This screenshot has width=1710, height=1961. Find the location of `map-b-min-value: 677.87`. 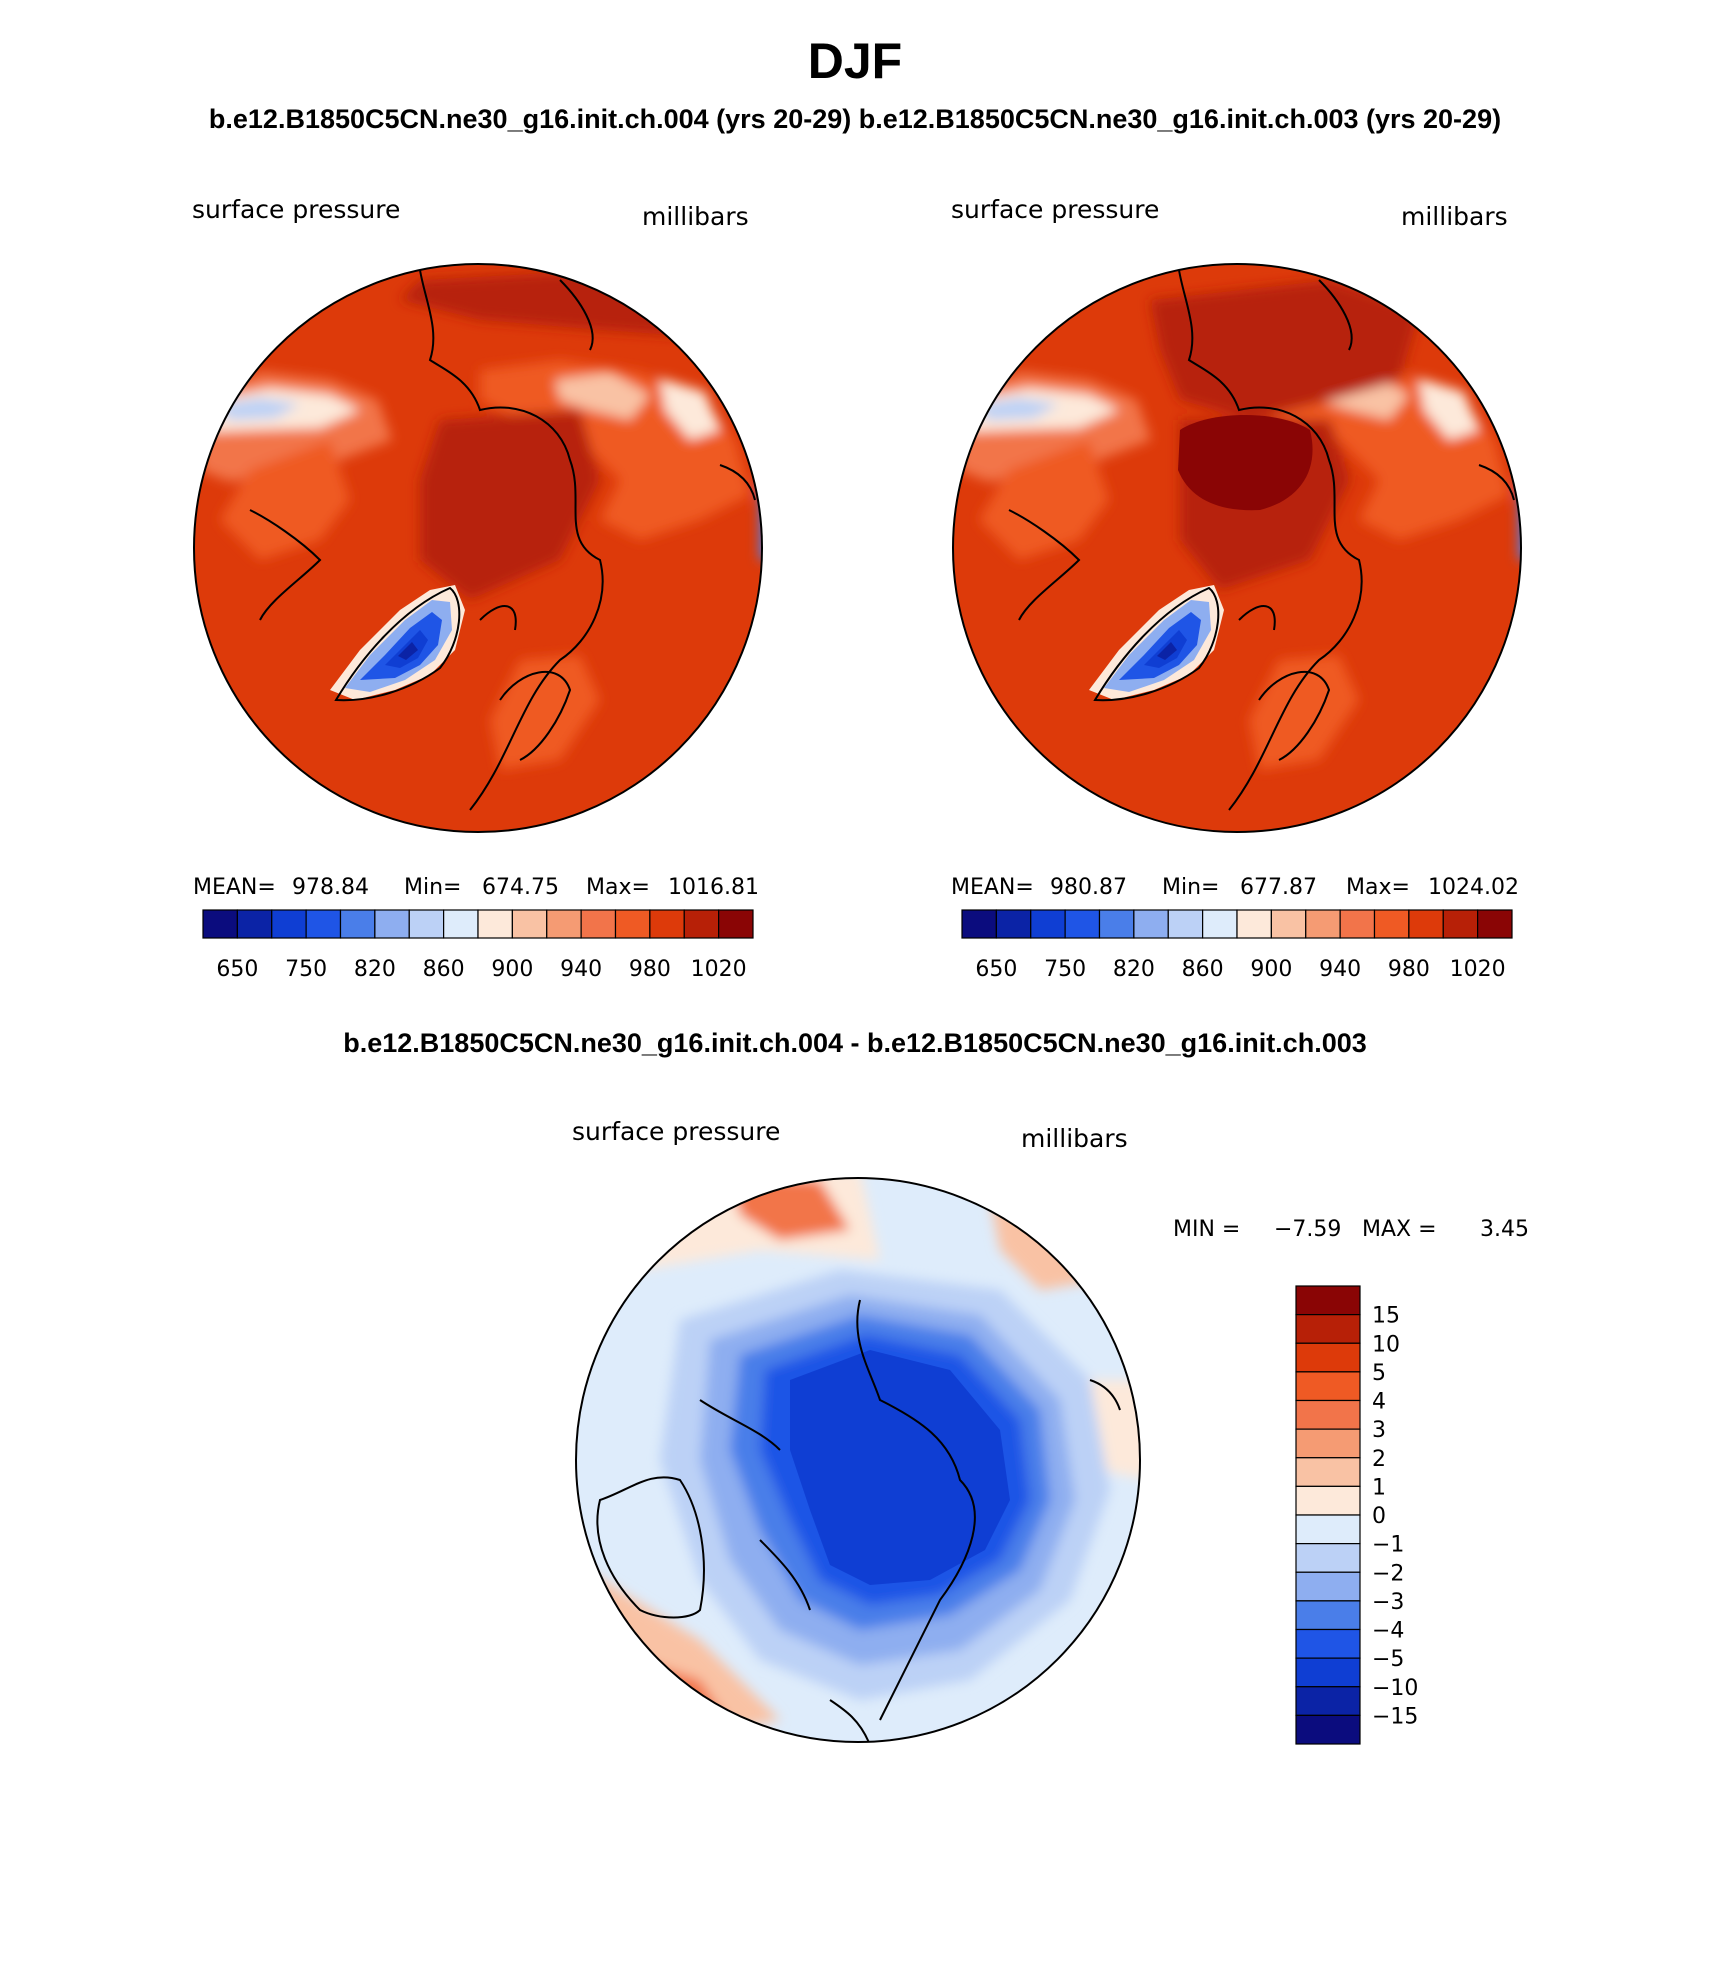

map-b-min-value: 677.87 is located at coordinates (1278, 887).